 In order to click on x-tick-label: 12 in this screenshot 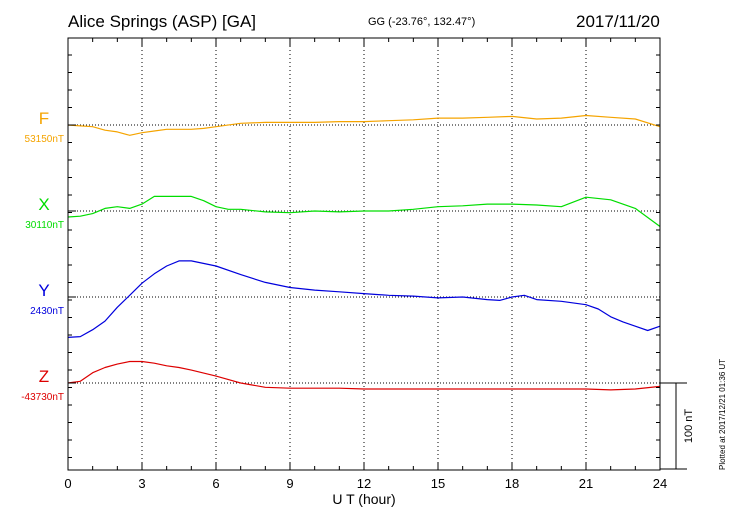, I will do `click(364, 483)`.